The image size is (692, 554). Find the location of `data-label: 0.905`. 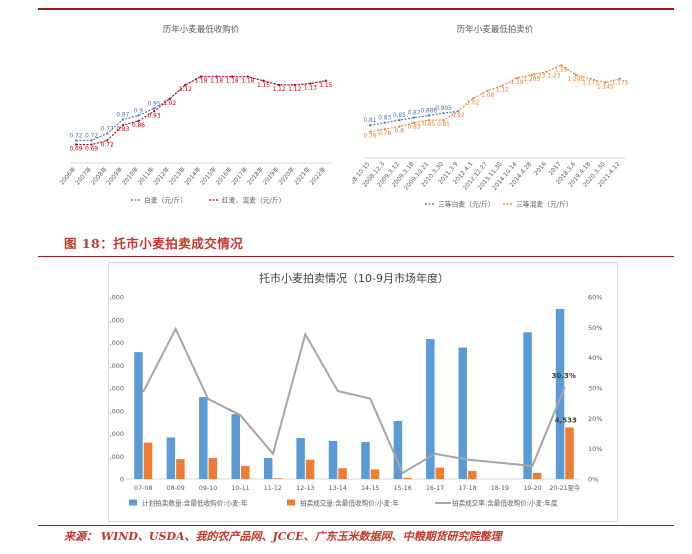

data-label: 0.905 is located at coordinates (443, 109).